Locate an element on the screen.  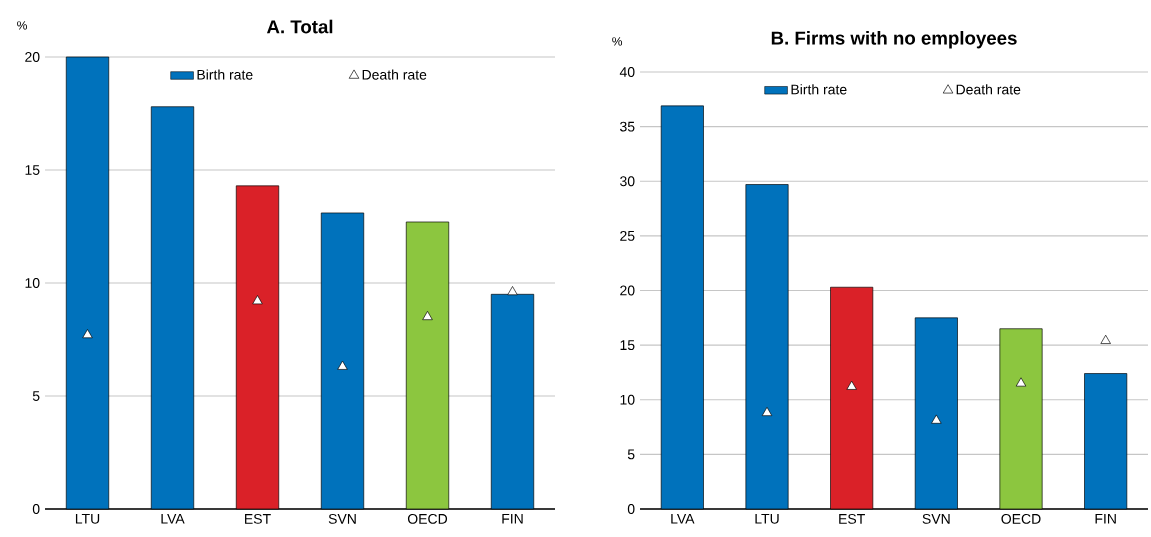
y-tick-label: 30 is located at coordinates (627, 181).